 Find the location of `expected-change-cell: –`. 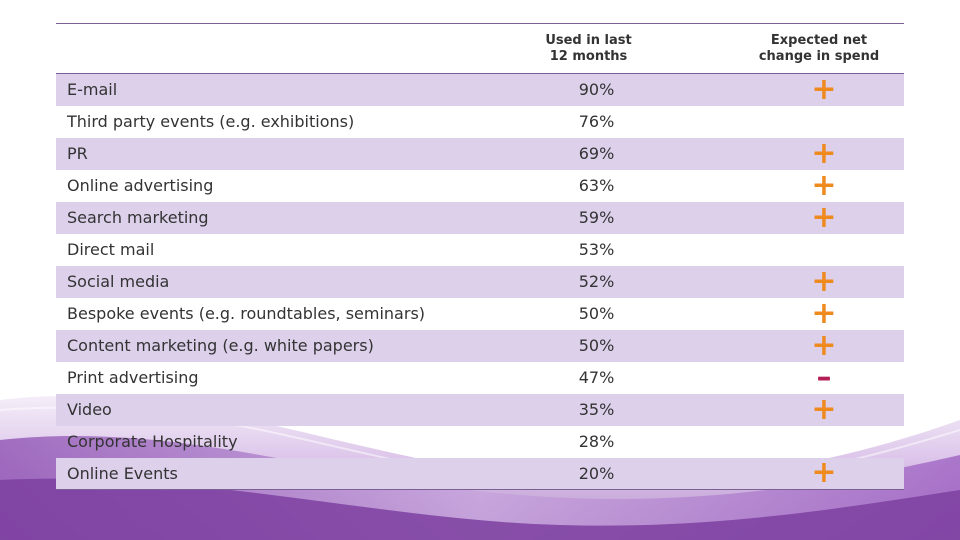

expected-change-cell: – is located at coordinates (819, 378).